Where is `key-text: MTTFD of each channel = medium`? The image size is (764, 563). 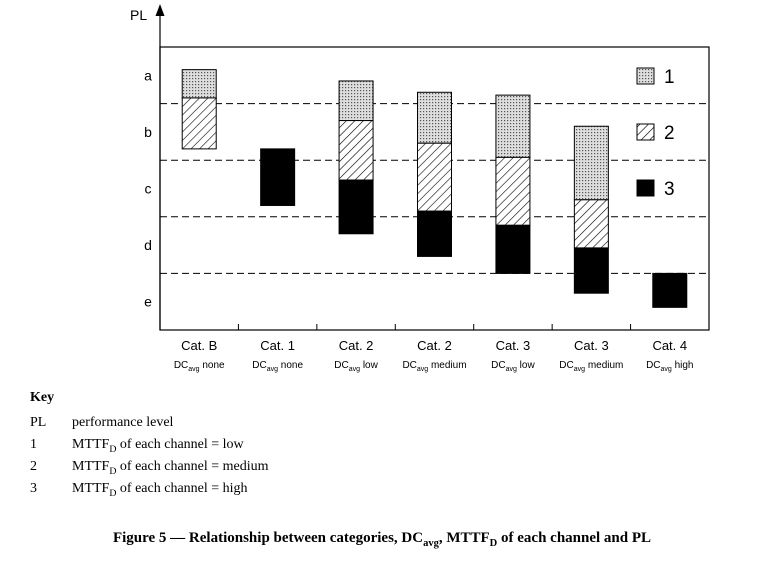 key-text: MTTFD of each channel = medium is located at coordinates (170, 468).